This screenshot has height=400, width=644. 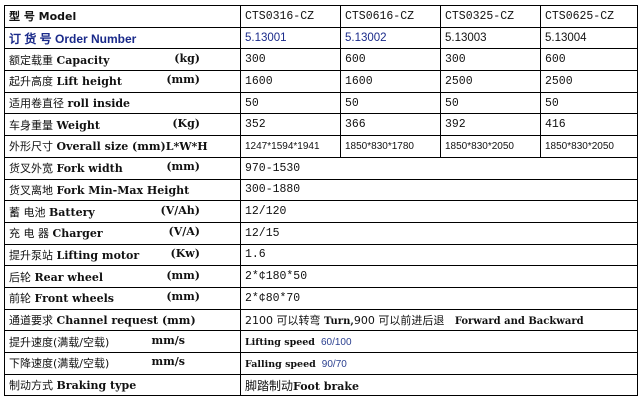 I want to click on spec-row: 提升泵站 Lifting motor (Kw) 1.6, so click(x=321, y=255).